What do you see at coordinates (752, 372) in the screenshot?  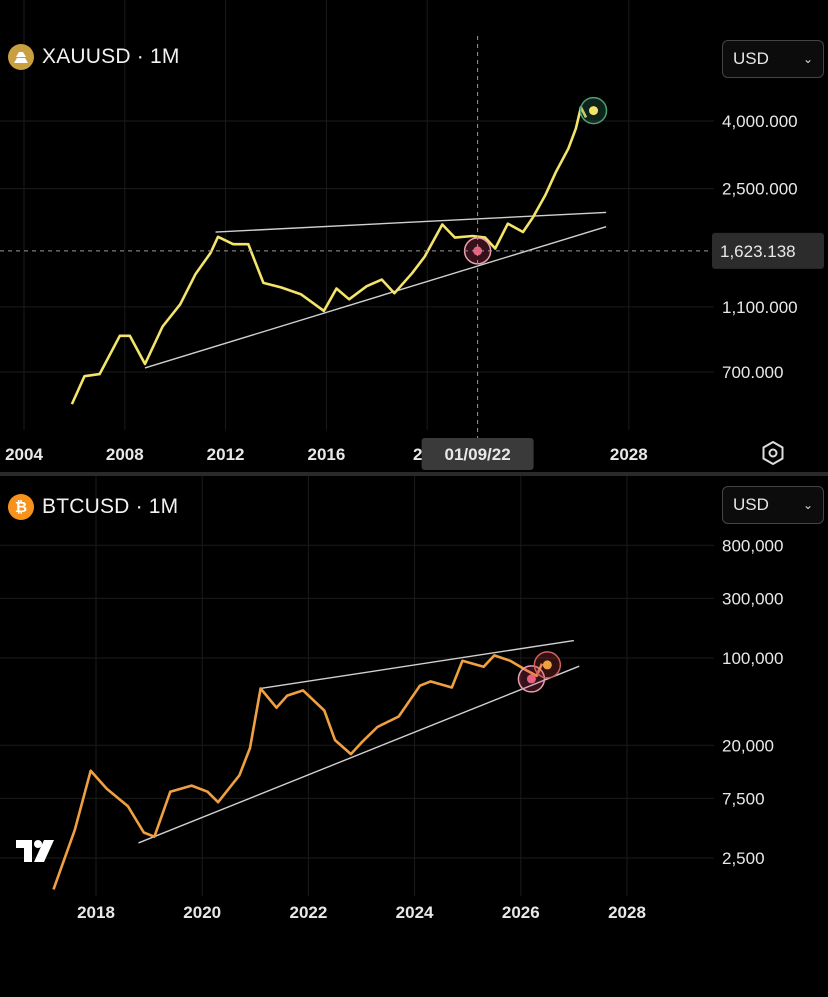 I see `y-tick-label: 700.000` at bounding box center [752, 372].